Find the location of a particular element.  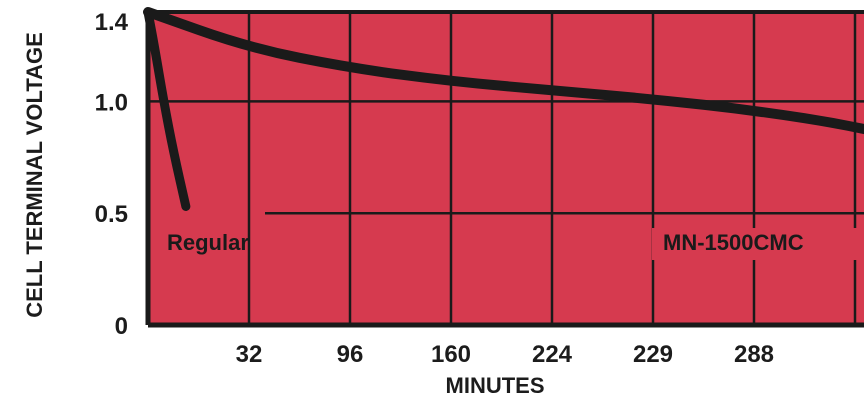

series-label-regular: Regular is located at coordinates (208, 242).